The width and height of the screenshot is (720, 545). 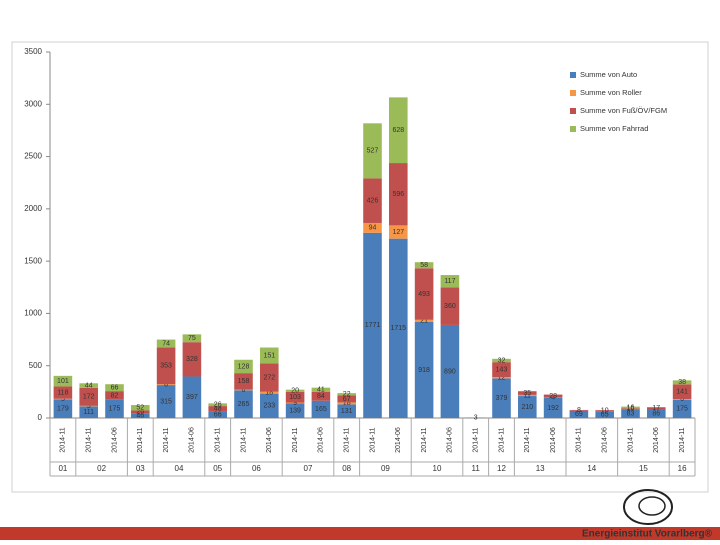 I want to click on y-tick-label: 3500, so click(x=33, y=51).